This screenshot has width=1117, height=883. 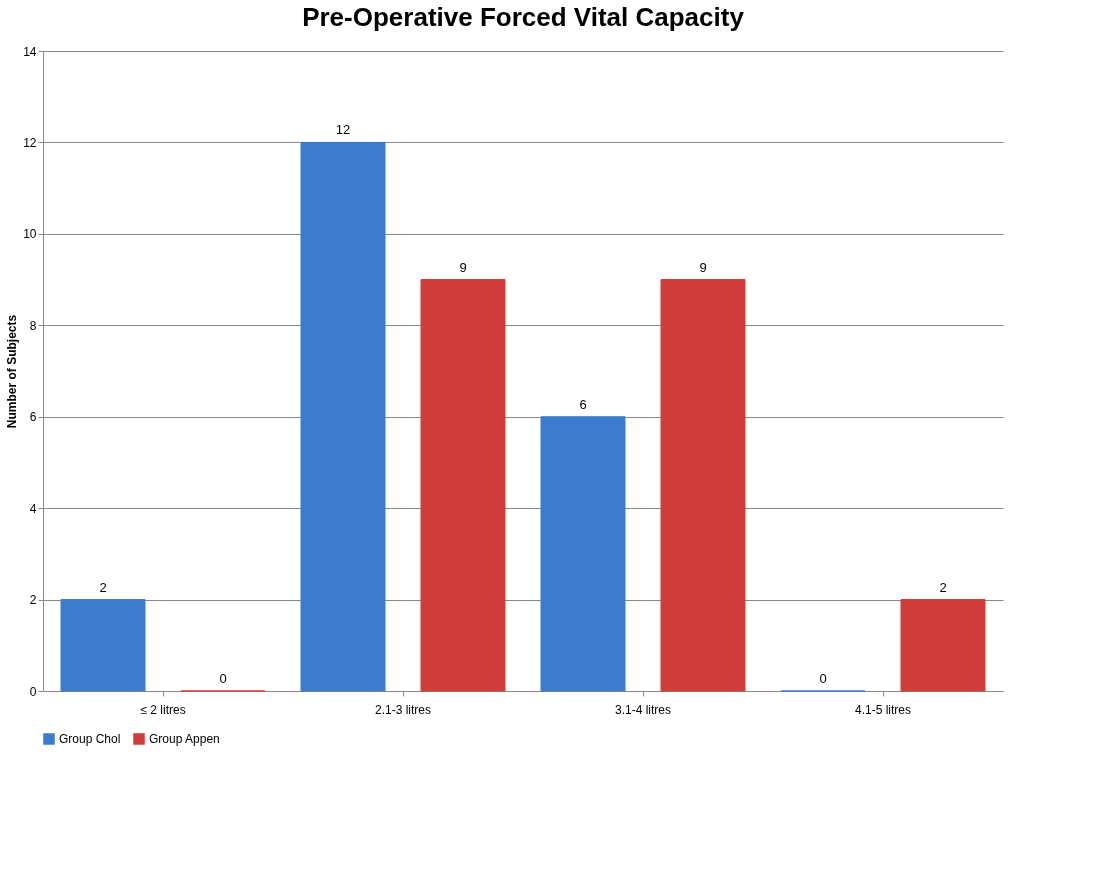 What do you see at coordinates (184, 739) in the screenshot?
I see `legend-label: Group Appen` at bounding box center [184, 739].